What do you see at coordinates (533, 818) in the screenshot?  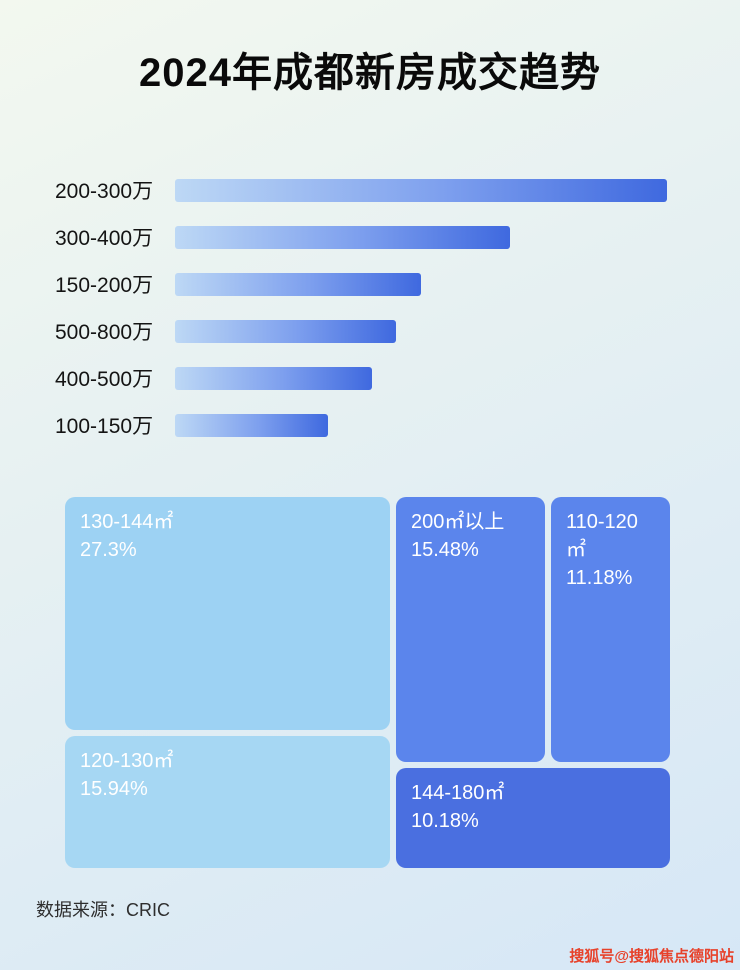 I see `treemap-block-144-180: 144-180㎡ 10.18%` at bounding box center [533, 818].